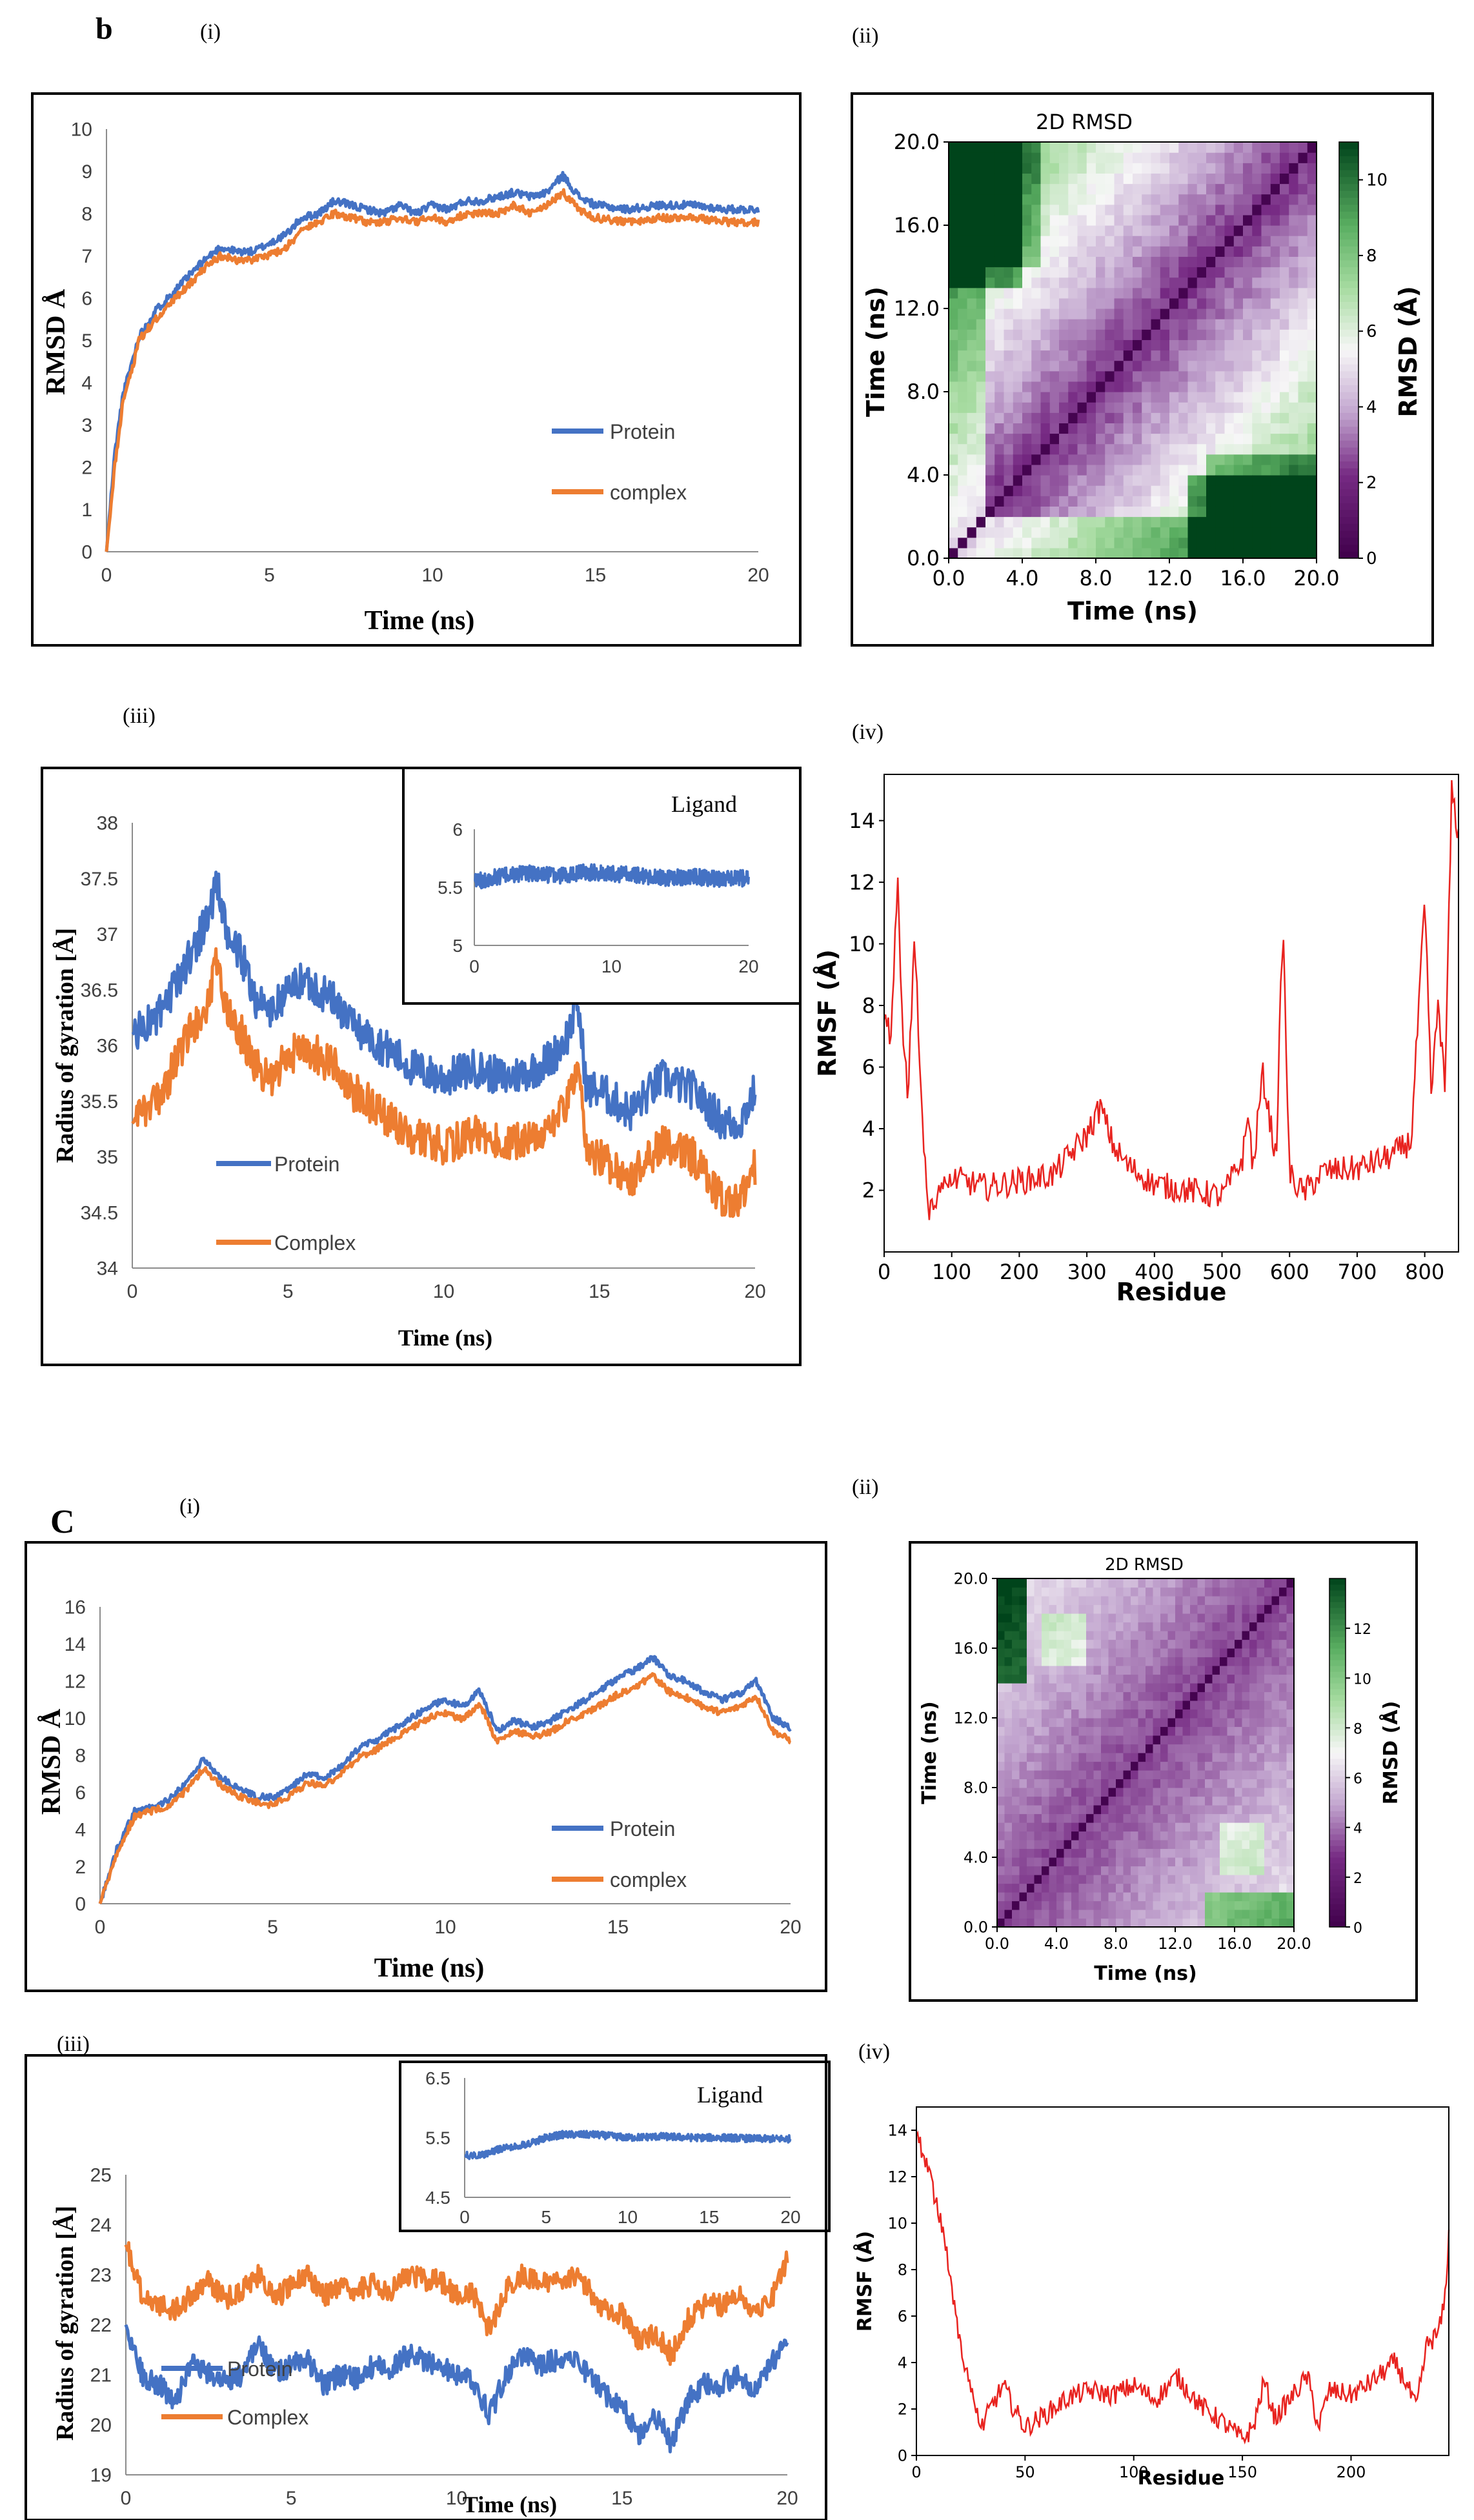 Image resolution: width=1474 pixels, height=2520 pixels. Describe the element at coordinates (76, 1644) in the screenshot. I see `y-tick-label: 14` at that location.